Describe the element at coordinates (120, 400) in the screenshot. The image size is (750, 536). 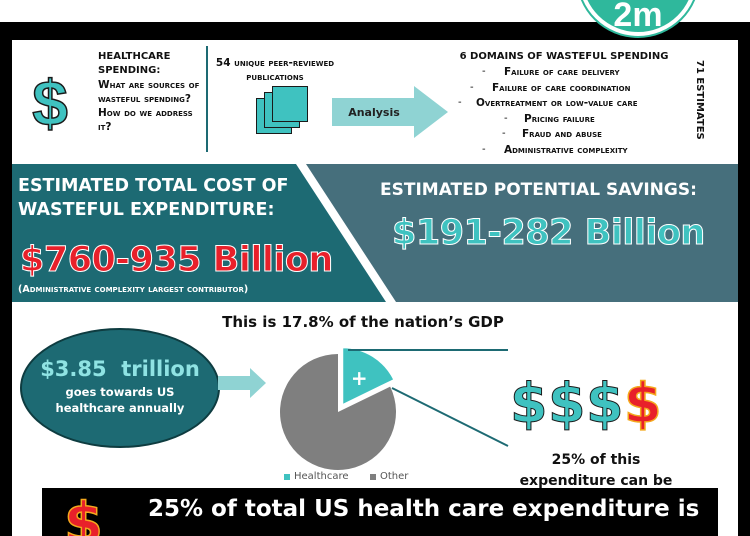
I see `bubble-text: goes towards US healthcare annually` at that location.